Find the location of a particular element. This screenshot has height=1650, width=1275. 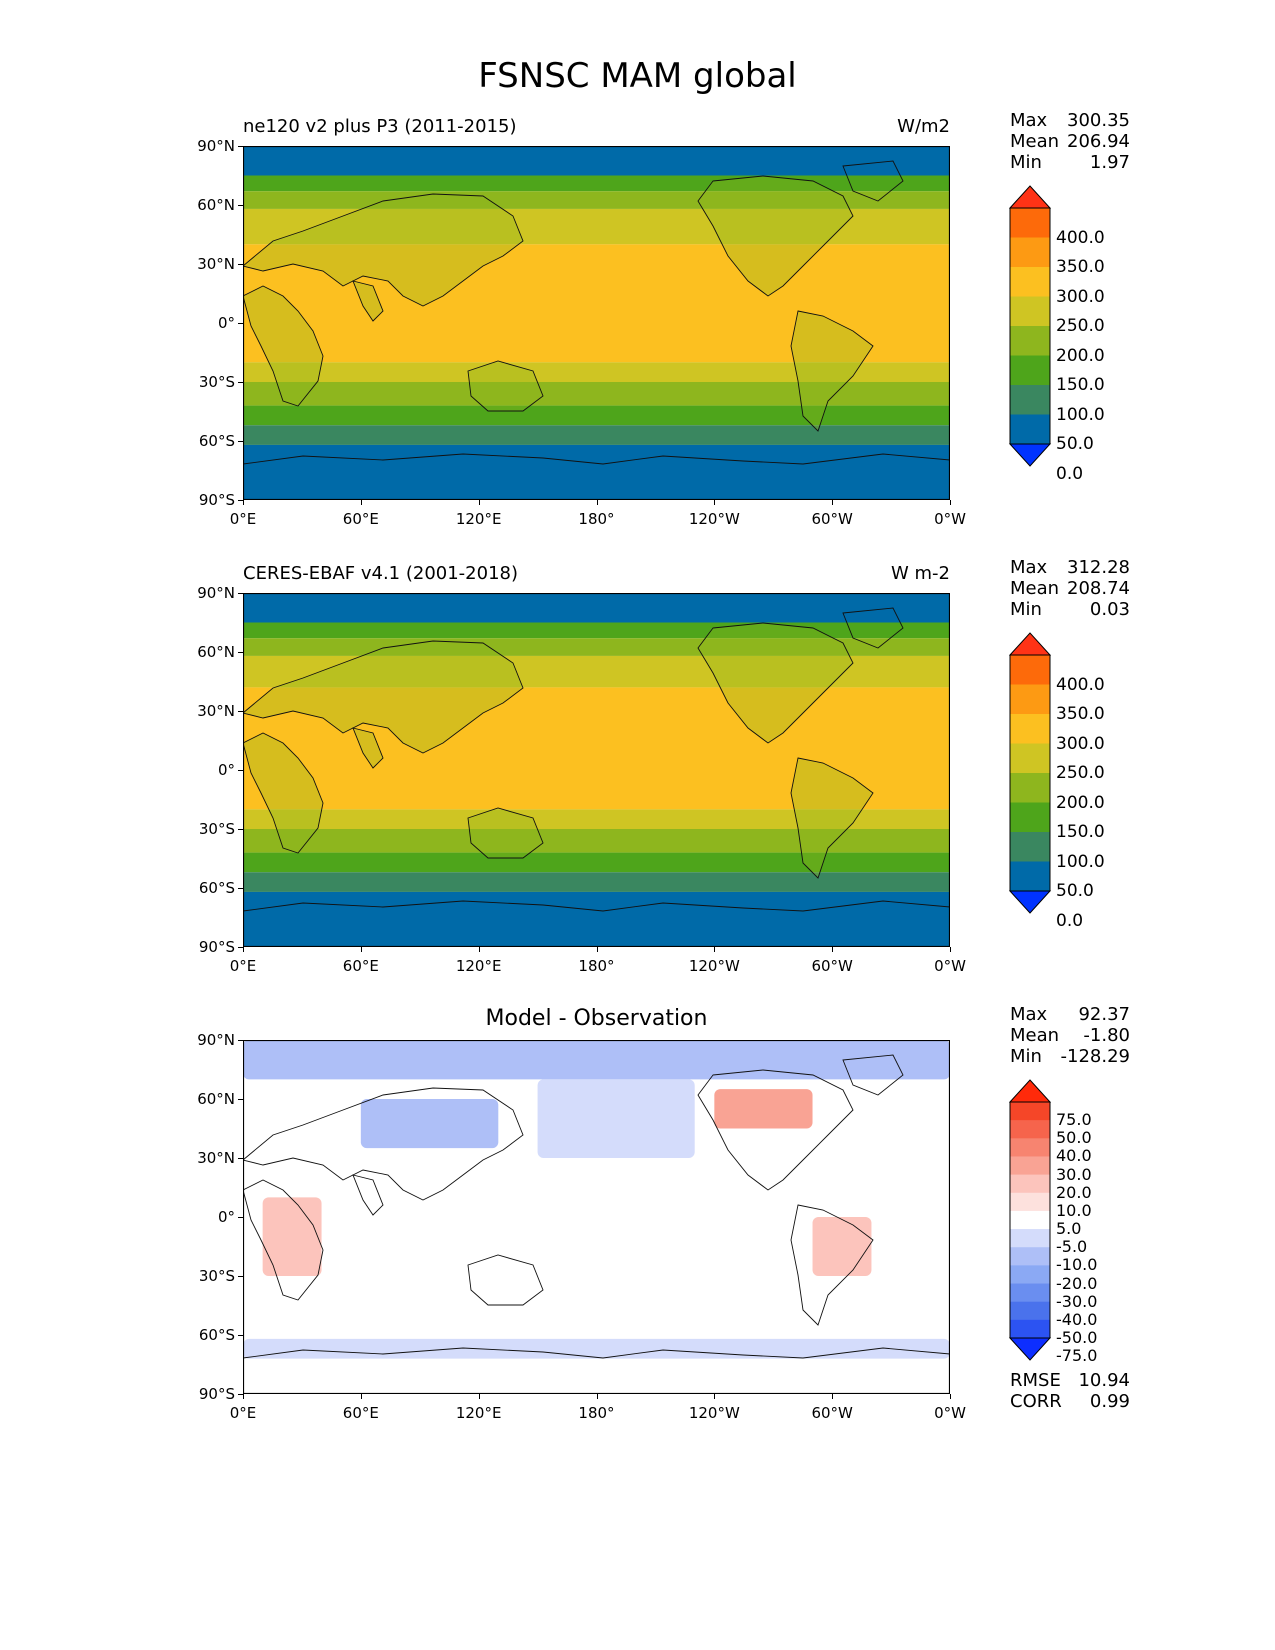

panel-title: CERES-EBAF v4.1 (2001-2018) is located at coordinates (381, 573).